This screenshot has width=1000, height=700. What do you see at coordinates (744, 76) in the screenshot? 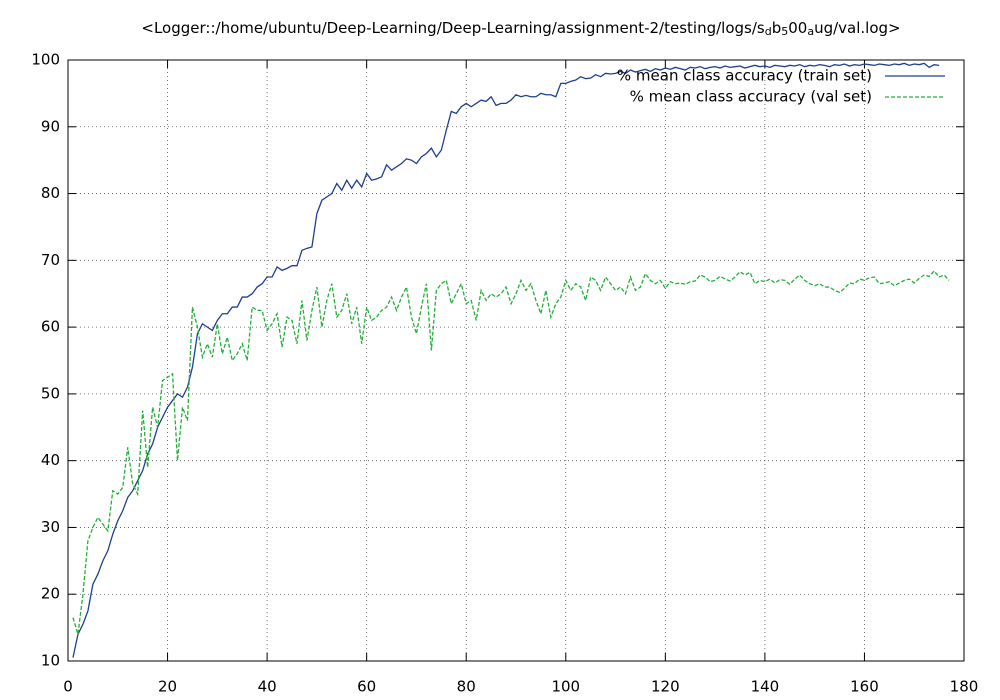
I see `legend-label: % mean class accuracy (train set)` at bounding box center [744, 76].